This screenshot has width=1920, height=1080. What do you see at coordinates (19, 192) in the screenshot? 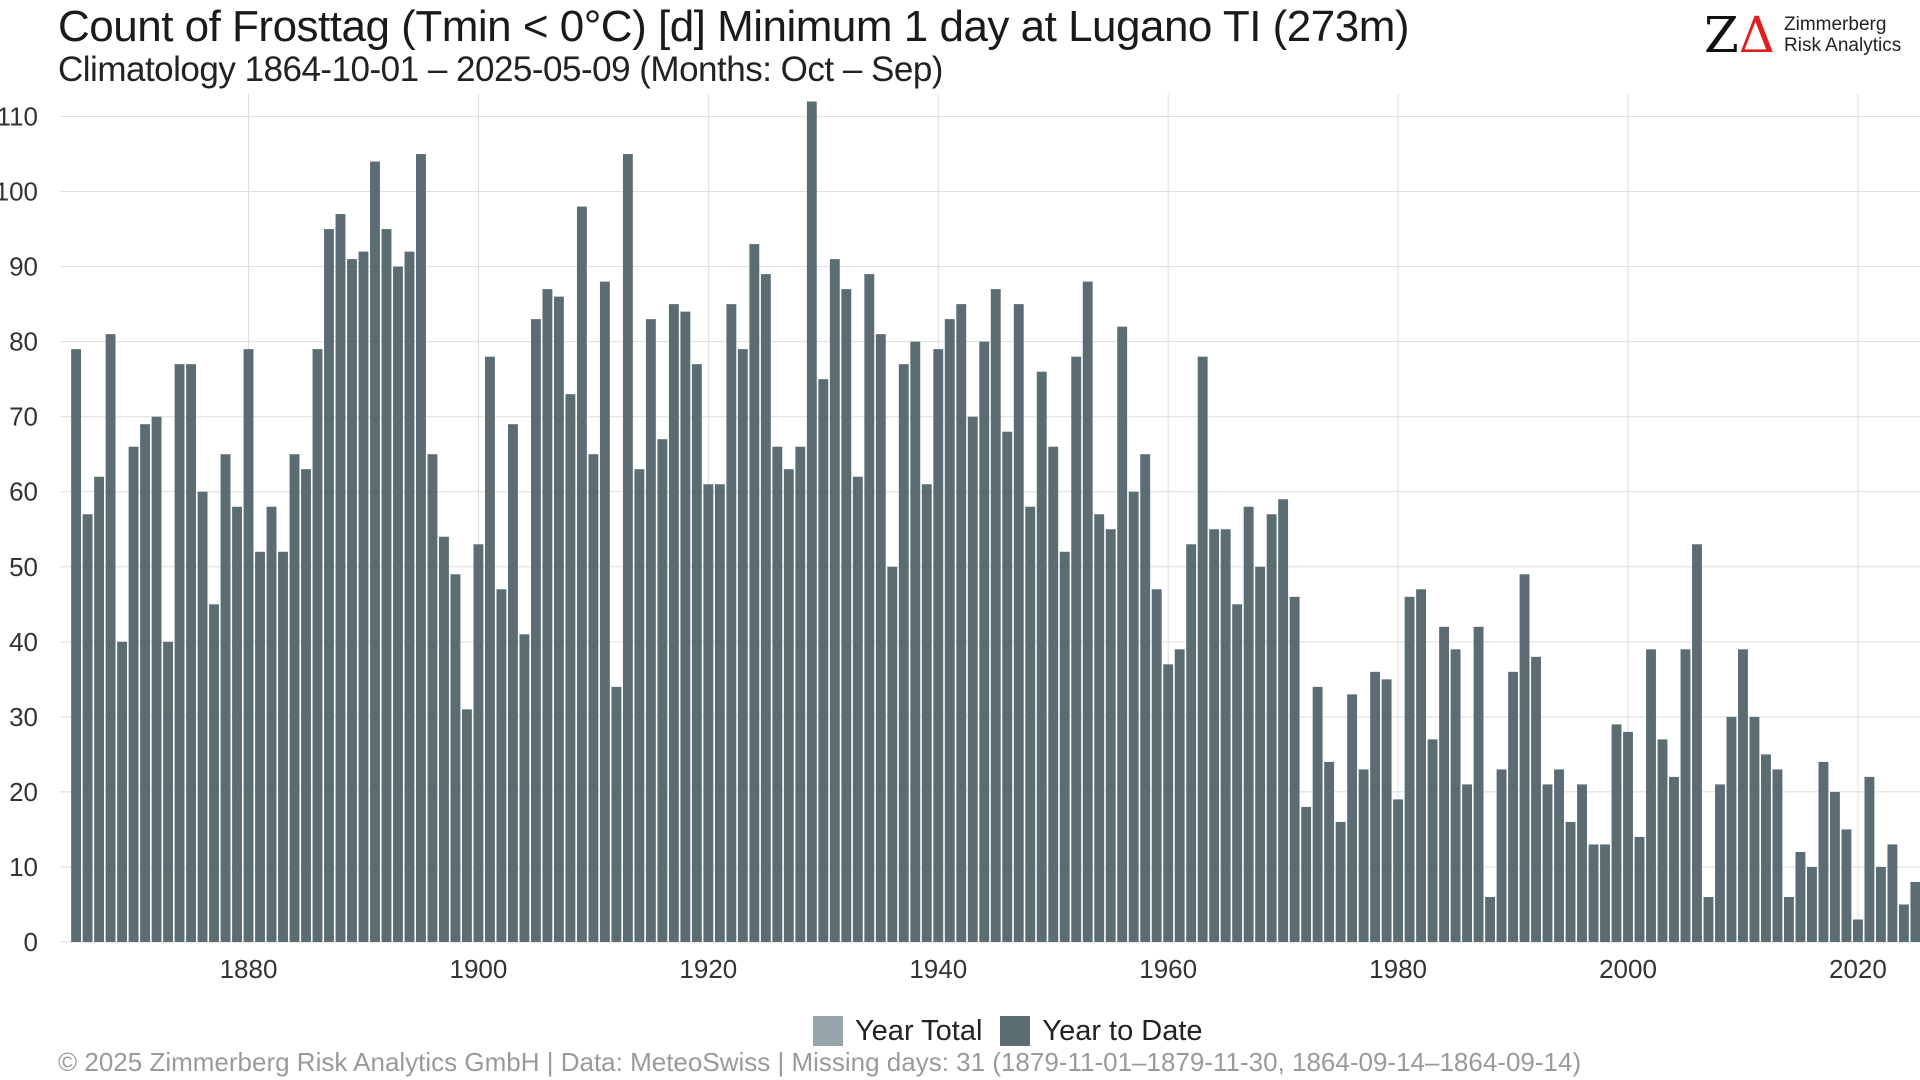
I see `y-tick-label: 100` at bounding box center [19, 192].